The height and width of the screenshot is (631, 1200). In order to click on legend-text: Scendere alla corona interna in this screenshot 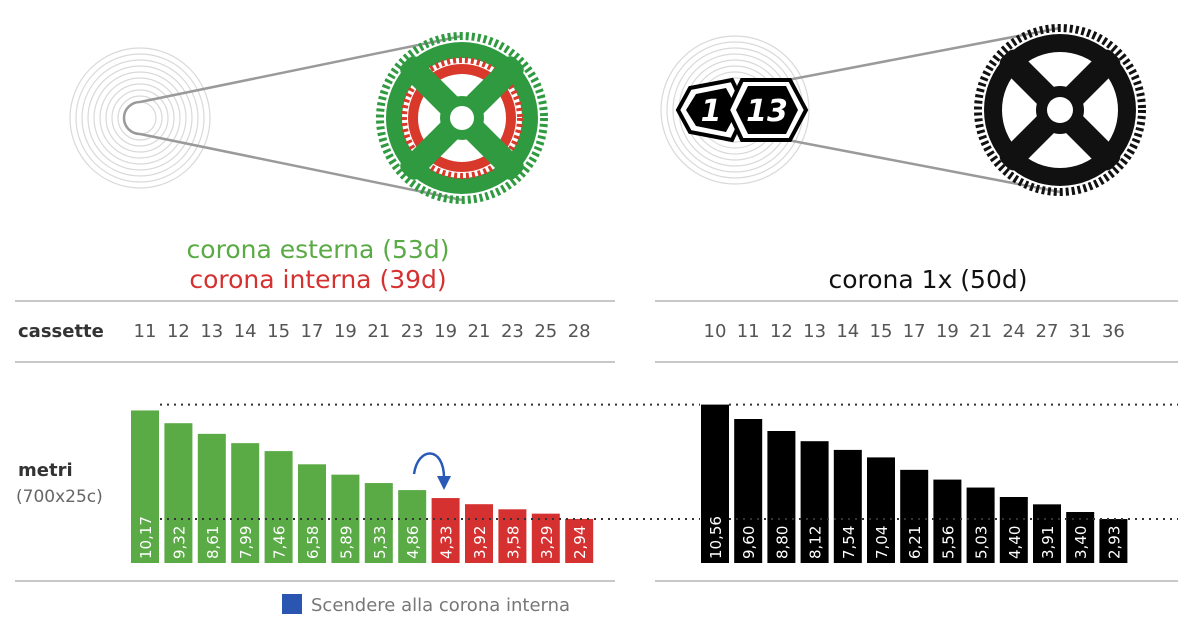, I will do `click(440, 605)`.